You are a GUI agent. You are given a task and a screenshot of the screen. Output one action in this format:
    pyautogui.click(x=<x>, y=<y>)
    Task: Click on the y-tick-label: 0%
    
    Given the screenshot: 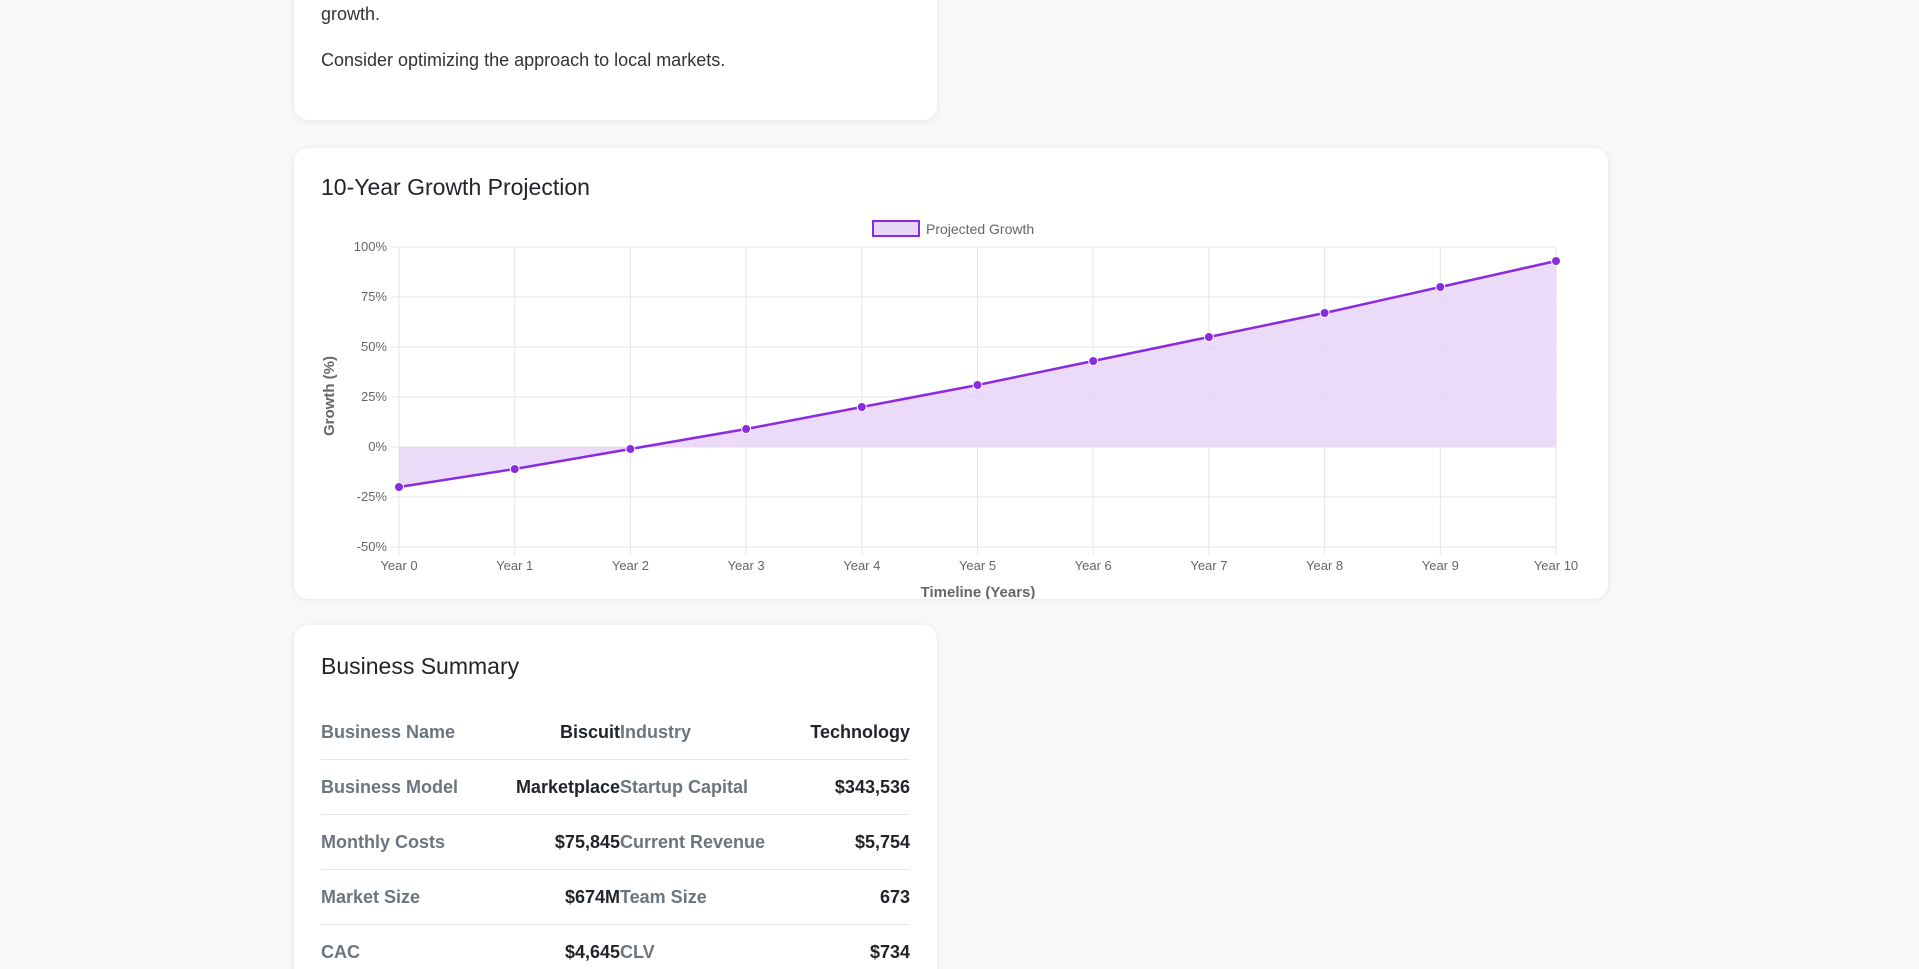 What is the action you would take?
    pyautogui.click(x=377, y=446)
    